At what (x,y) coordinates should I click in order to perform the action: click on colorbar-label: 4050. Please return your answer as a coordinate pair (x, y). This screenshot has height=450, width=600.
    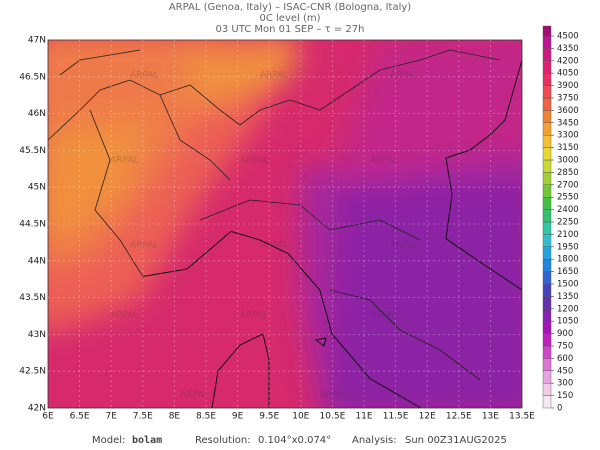
    Looking at the image, I should click on (568, 74).